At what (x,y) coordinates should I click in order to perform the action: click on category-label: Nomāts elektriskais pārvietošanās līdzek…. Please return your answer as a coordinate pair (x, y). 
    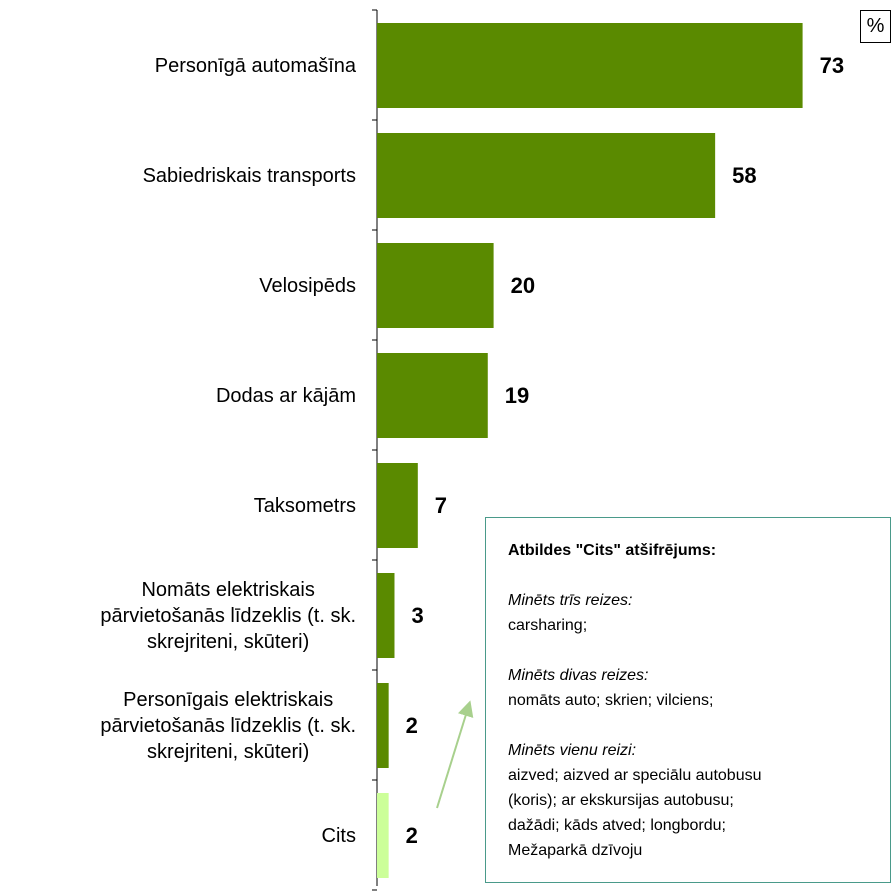
    Looking at the image, I should click on (228, 616).